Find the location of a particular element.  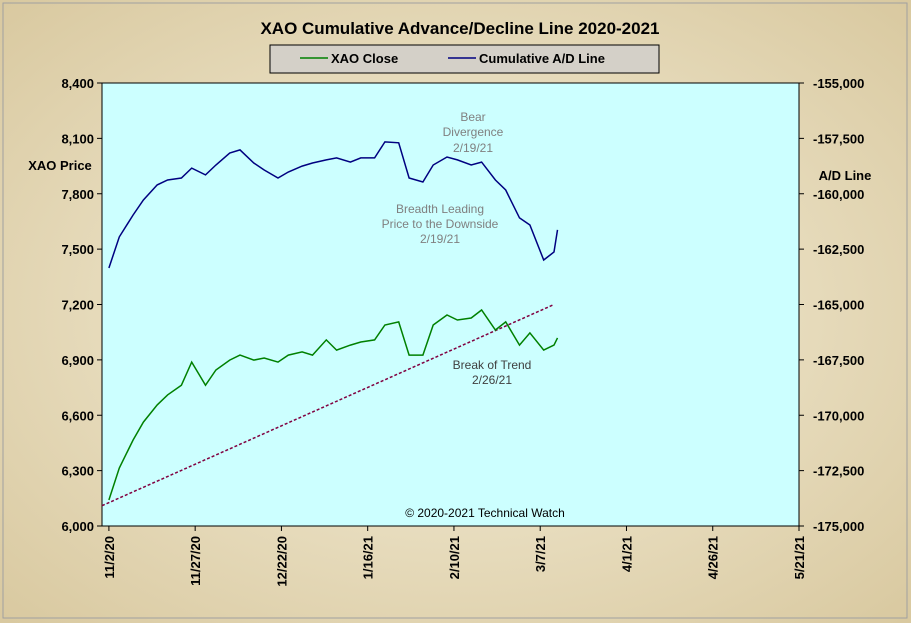

y-tick-label: 6,300 is located at coordinates (77, 471).